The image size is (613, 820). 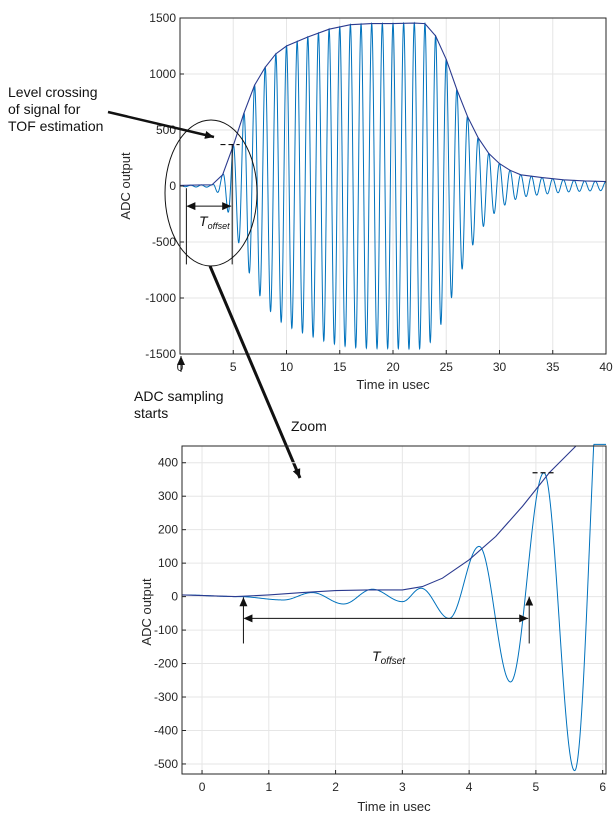 What do you see at coordinates (151, 413) in the screenshot?
I see `sampling-start-line-2: starts` at bounding box center [151, 413].